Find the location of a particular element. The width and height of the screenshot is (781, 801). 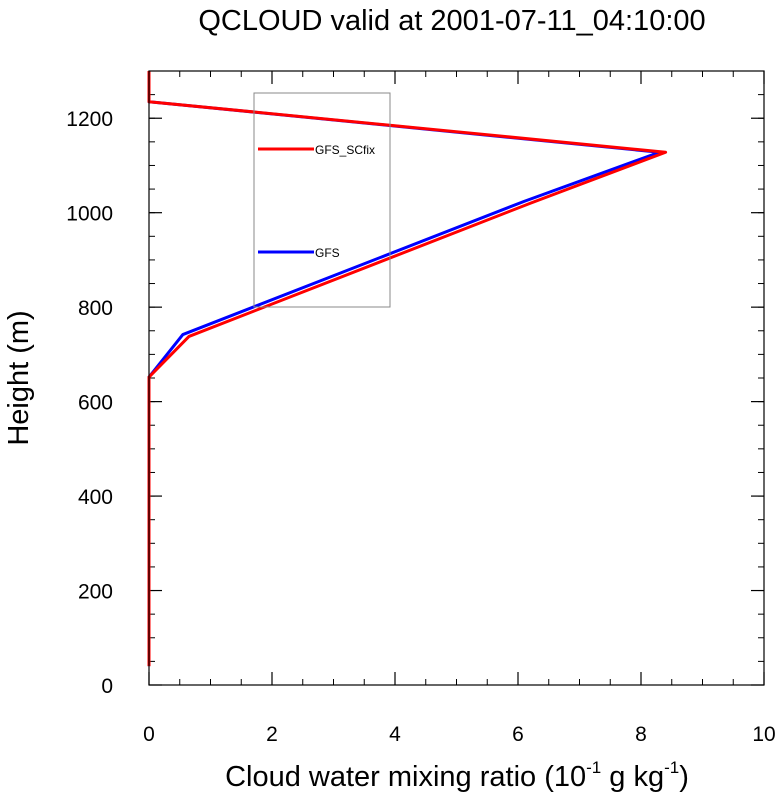

x-axis-label-end: ) is located at coordinates (684, 777).